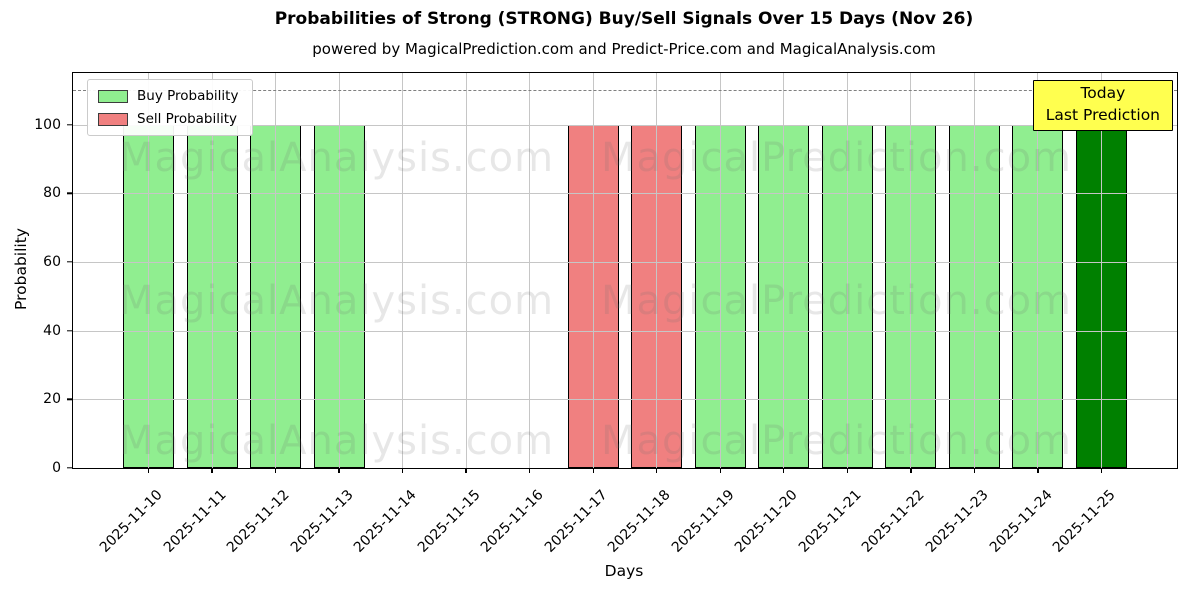  I want to click on x-tick-label-2025-11-11: 2025-11-11, so click(195, 521).